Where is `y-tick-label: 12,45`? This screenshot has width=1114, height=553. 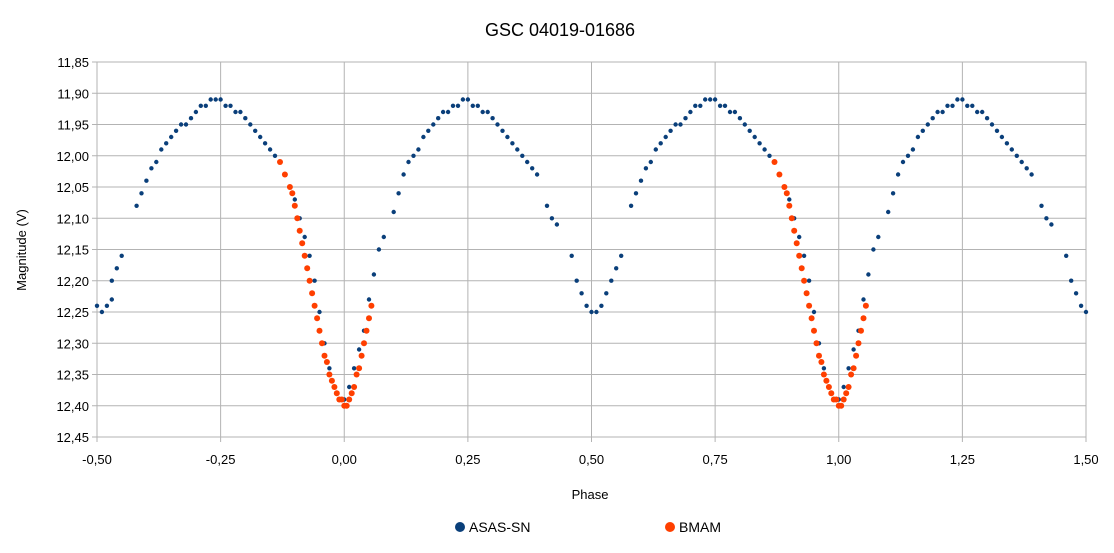 y-tick-label: 12,45 is located at coordinates (72, 437).